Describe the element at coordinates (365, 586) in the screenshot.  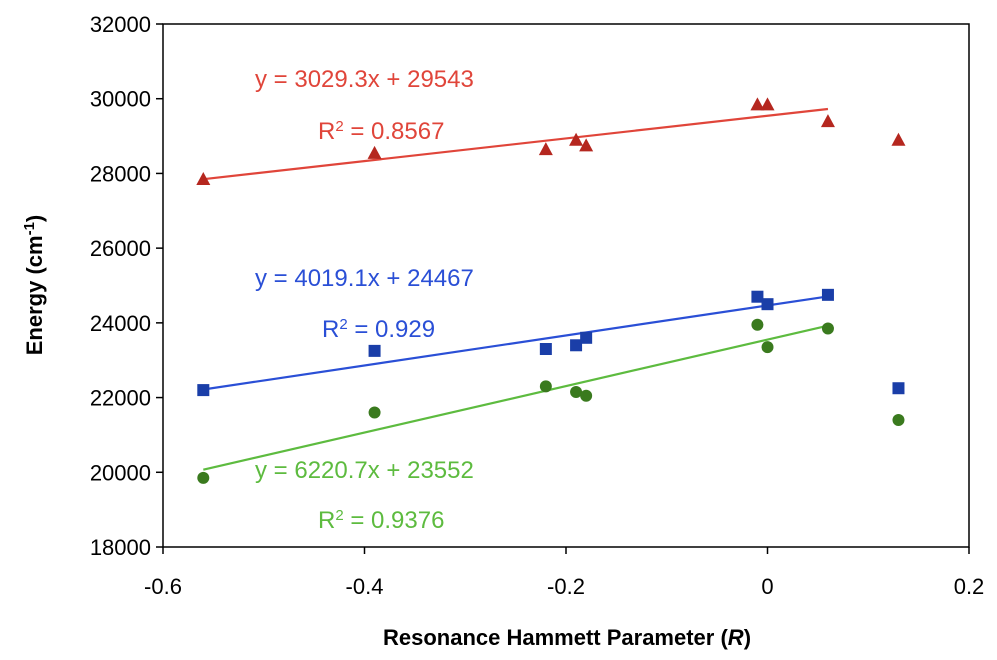
I see `x-tick-label: -0.4` at that location.